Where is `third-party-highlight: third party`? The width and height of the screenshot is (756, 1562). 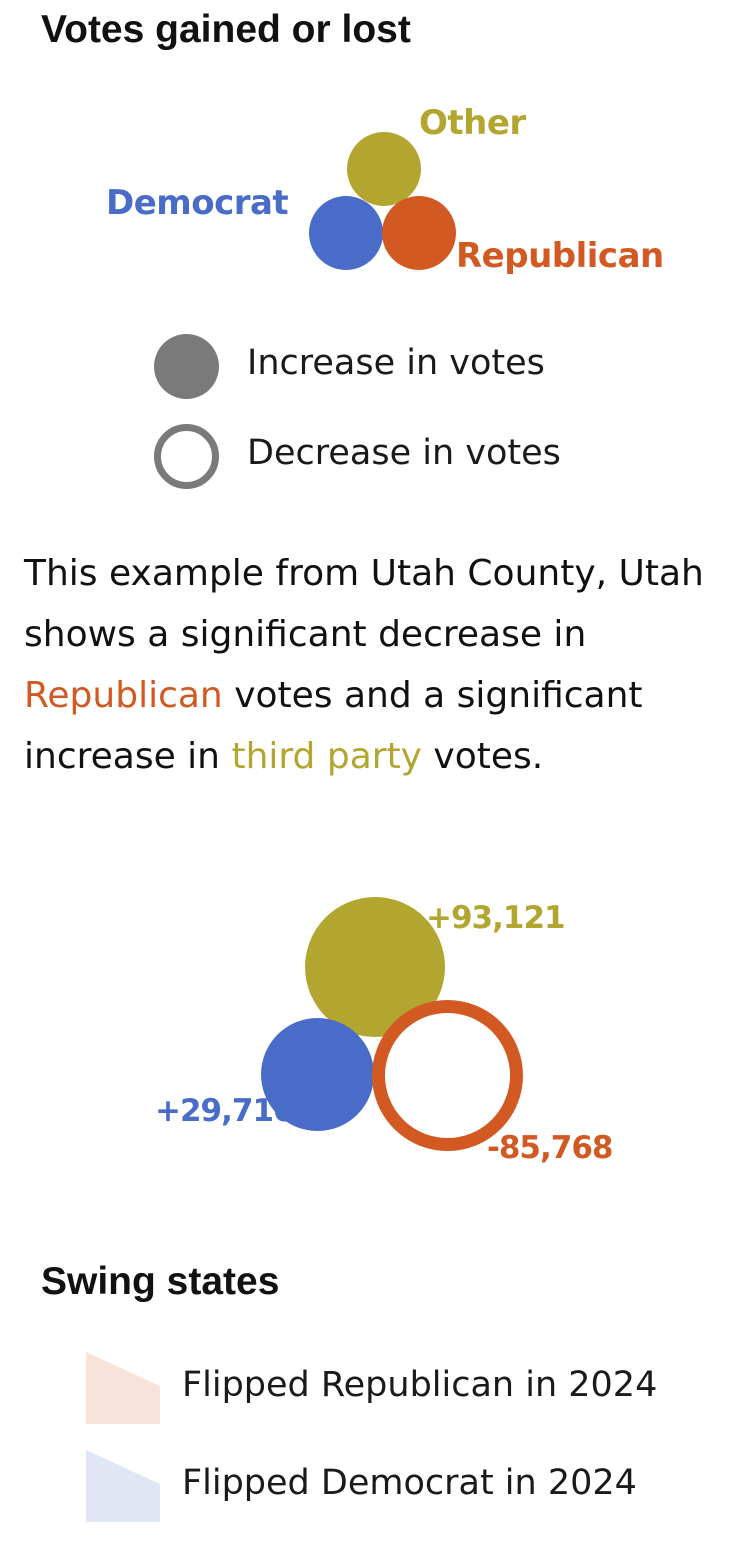
third-party-highlight: third party is located at coordinates (326, 756).